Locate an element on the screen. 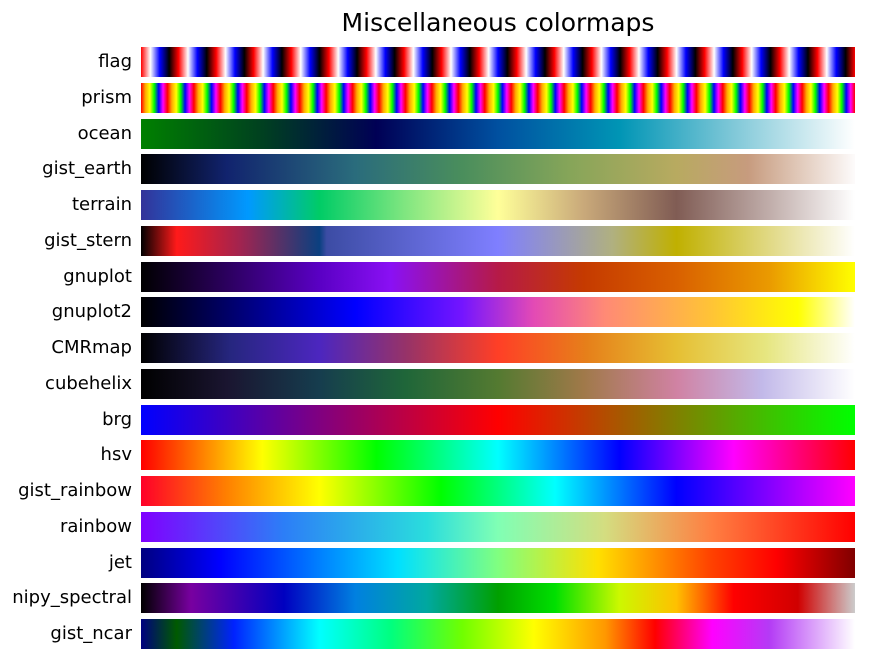  colormap-label: ocean is located at coordinates (104, 133).